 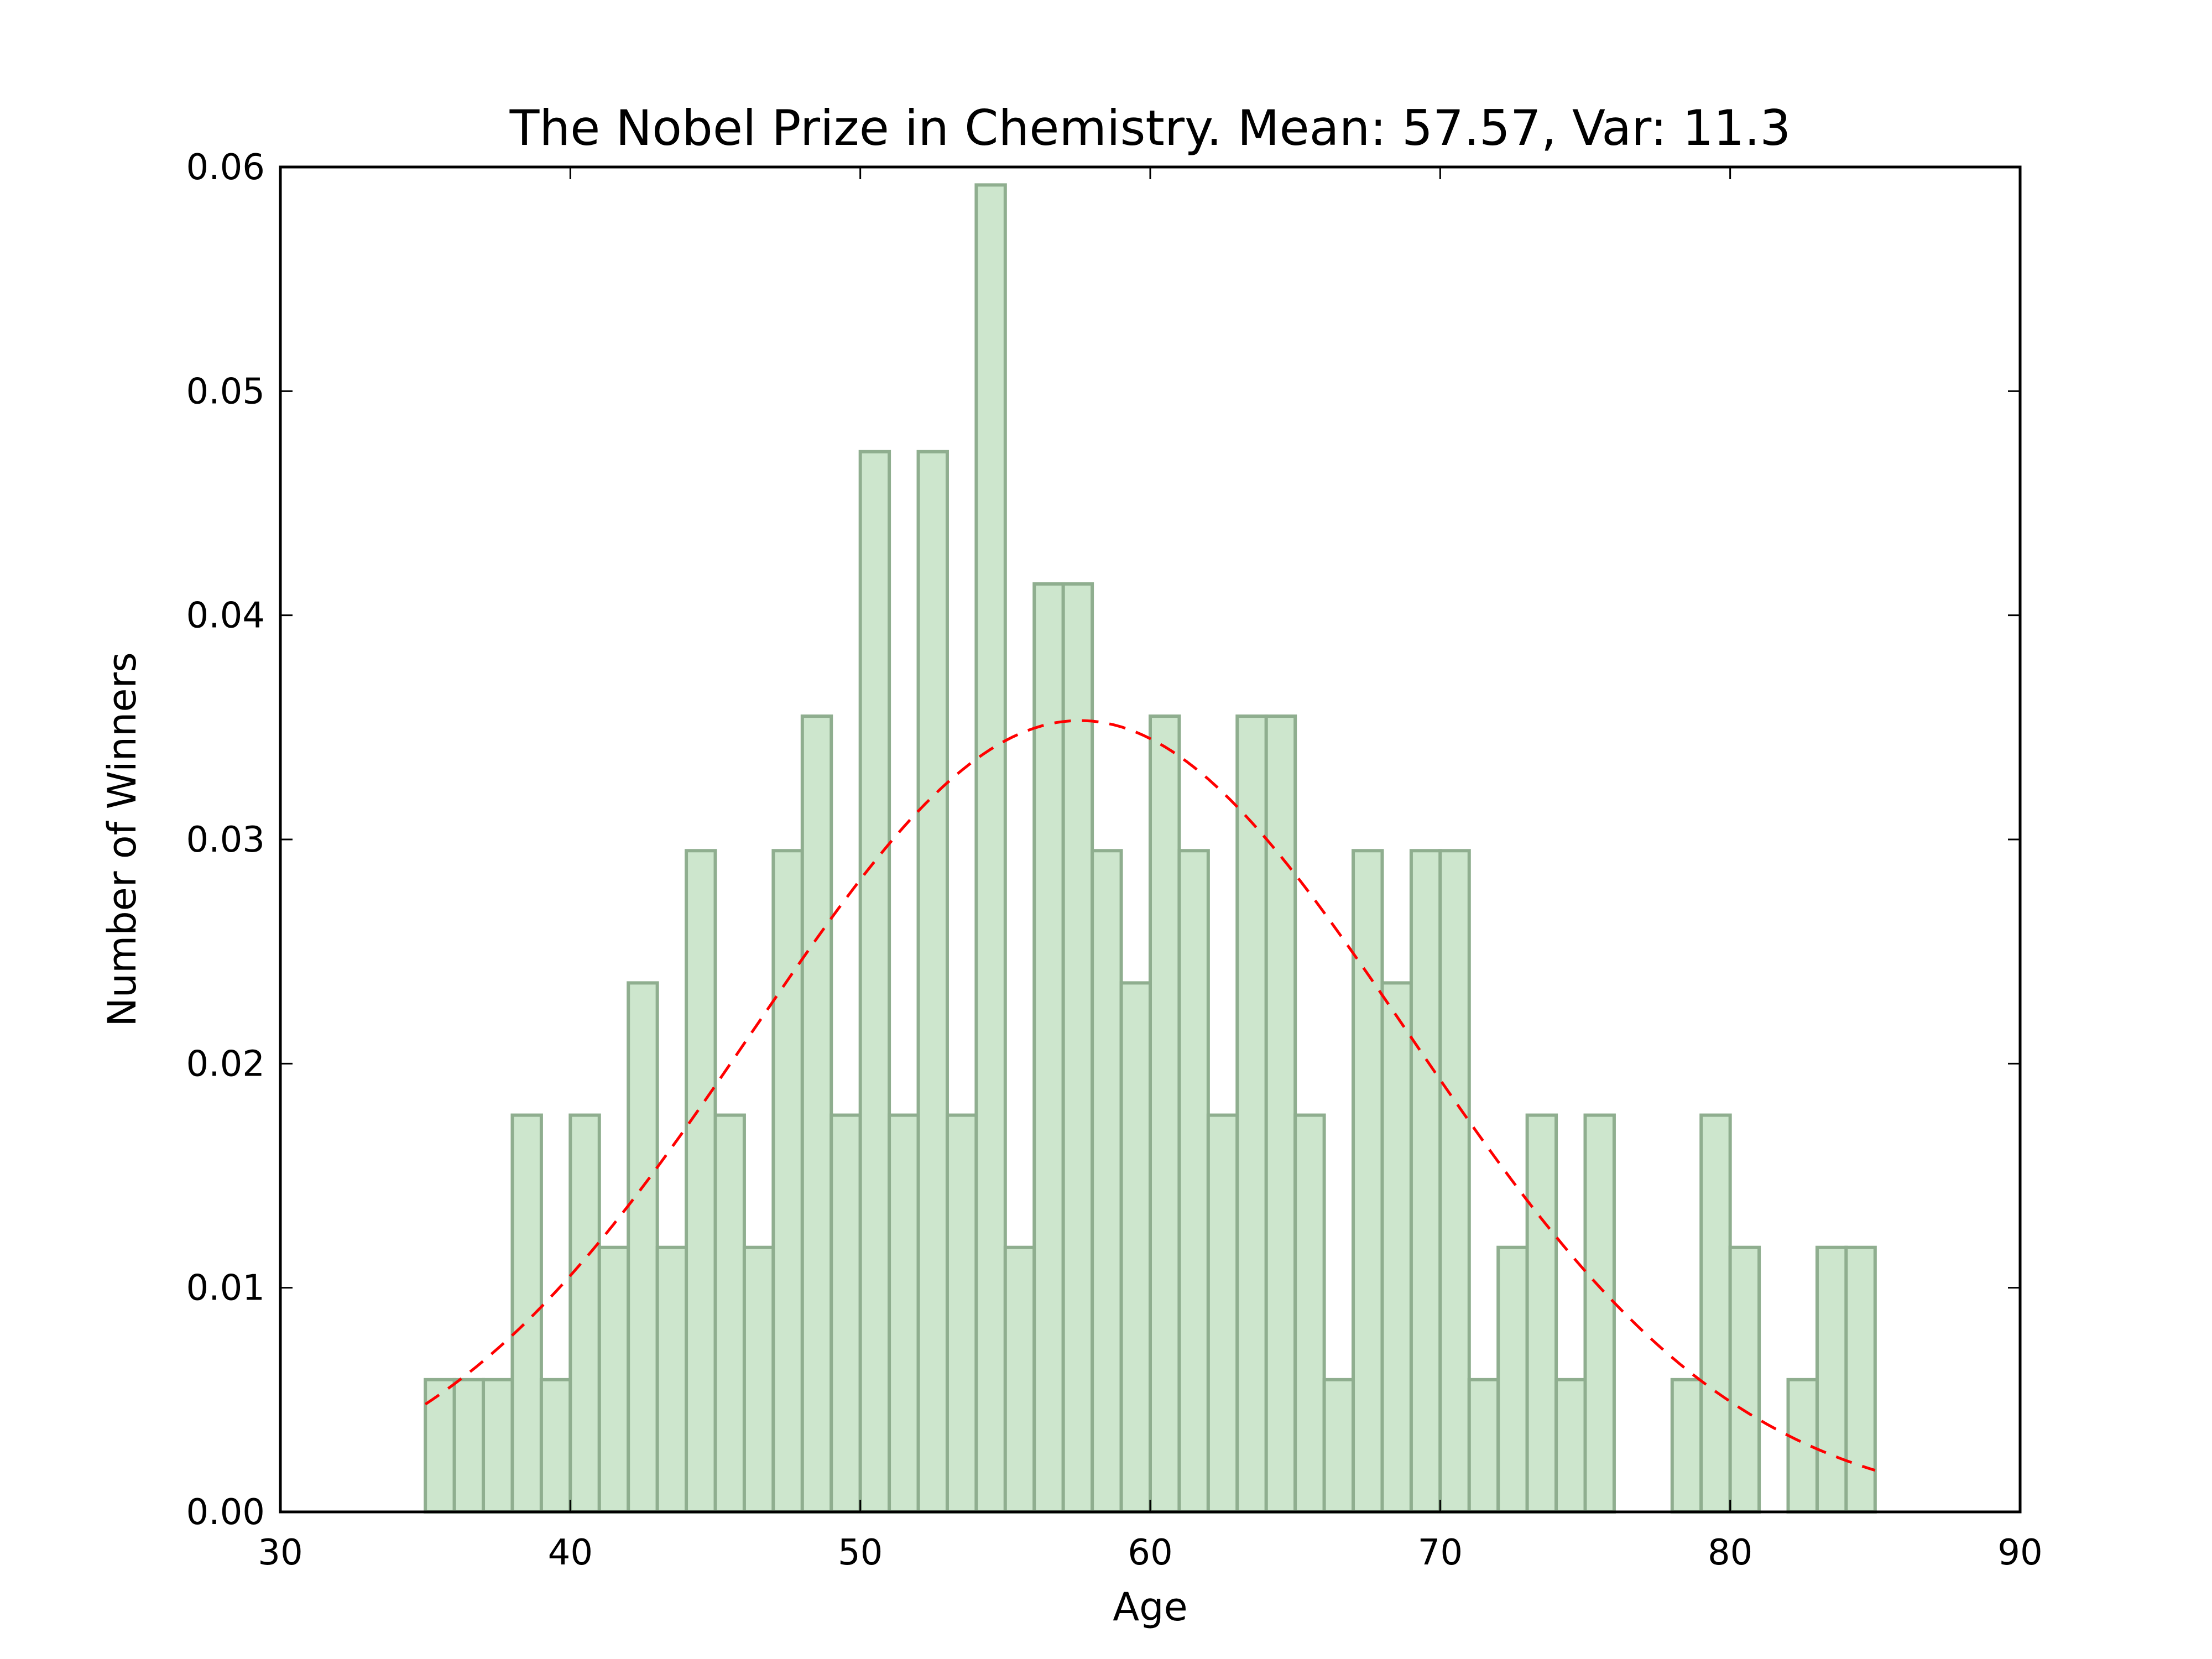 I want to click on y-tick-labels: 0.00 0.01 0.02 0.03 0.04 0.05 0.06, so click(x=226, y=840).